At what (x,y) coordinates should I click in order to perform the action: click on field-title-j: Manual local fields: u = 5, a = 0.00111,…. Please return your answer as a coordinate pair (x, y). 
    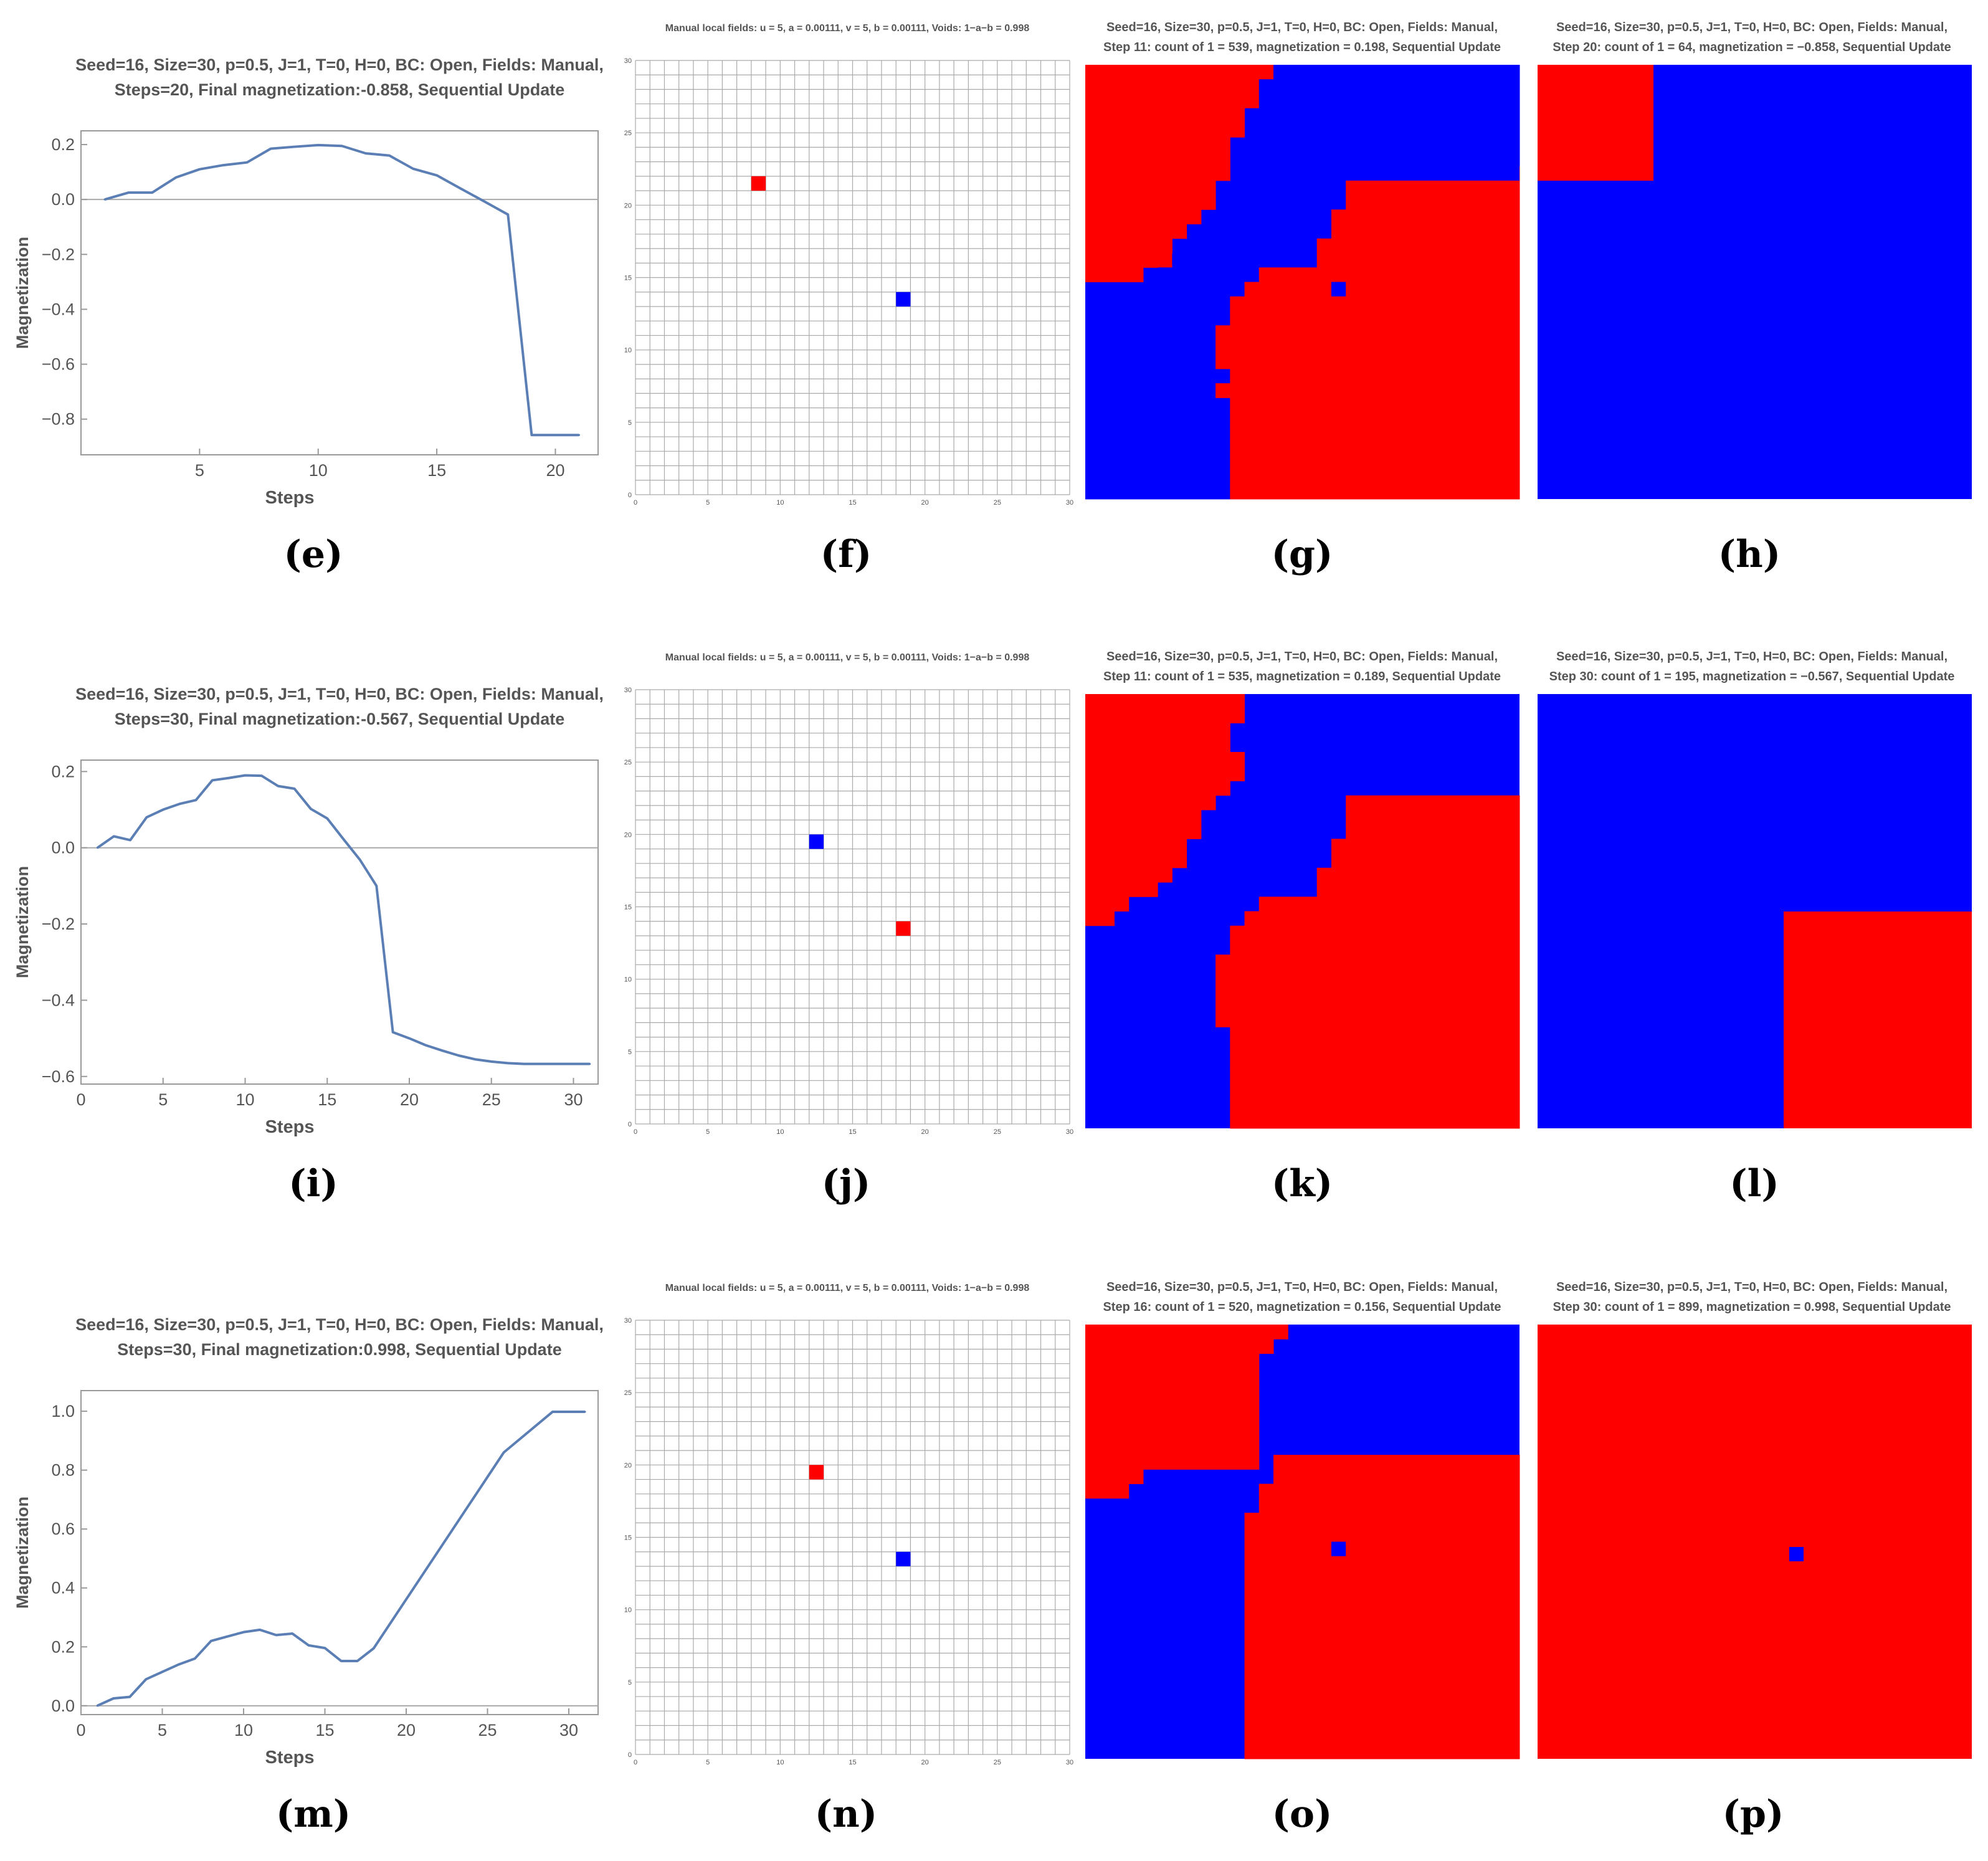
    Looking at the image, I should click on (847, 657).